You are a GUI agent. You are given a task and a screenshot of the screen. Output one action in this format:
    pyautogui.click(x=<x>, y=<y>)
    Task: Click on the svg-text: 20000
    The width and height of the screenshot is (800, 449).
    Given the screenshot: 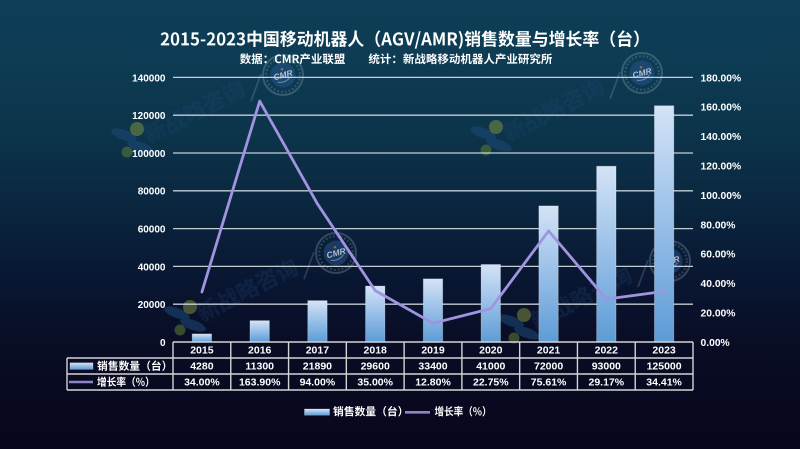 What is the action you would take?
    pyautogui.click(x=152, y=305)
    